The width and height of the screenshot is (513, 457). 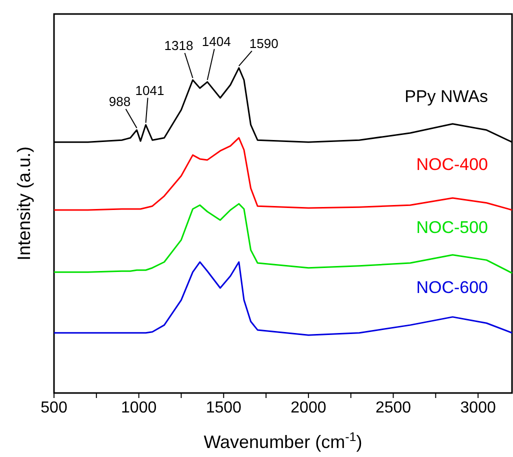 I want to click on y-axis-title: Intensity (a.u.), so click(x=24, y=203).